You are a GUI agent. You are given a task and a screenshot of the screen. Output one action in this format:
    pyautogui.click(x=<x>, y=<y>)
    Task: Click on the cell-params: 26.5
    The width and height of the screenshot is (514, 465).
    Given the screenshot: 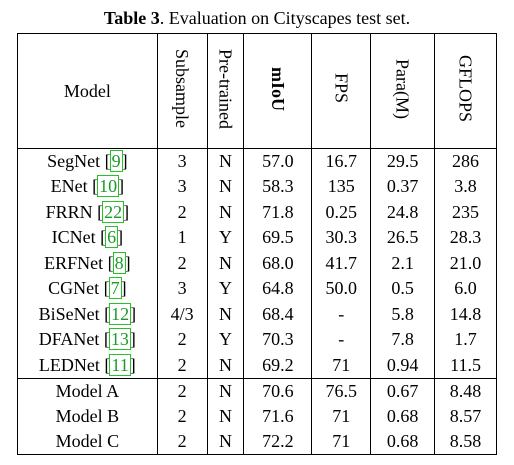 What is the action you would take?
    pyautogui.click(x=403, y=238)
    